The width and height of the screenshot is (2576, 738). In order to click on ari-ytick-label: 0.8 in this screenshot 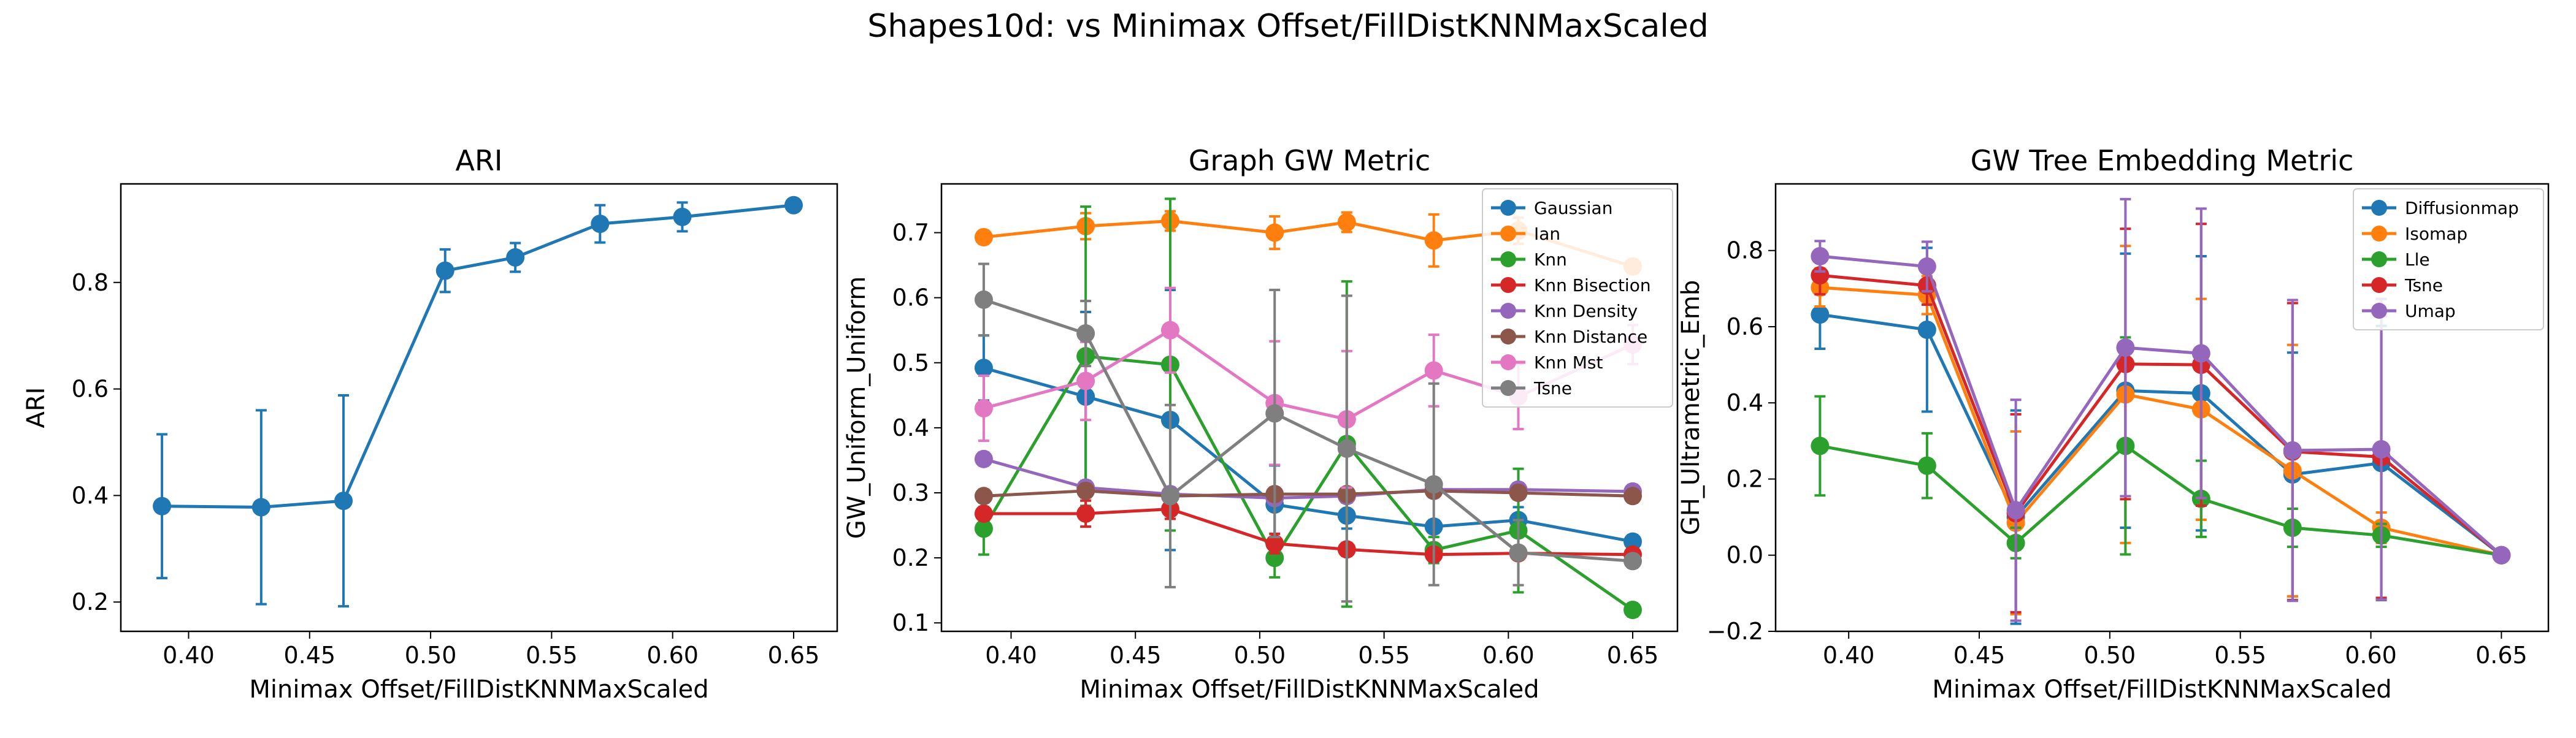, I will do `click(90, 282)`.